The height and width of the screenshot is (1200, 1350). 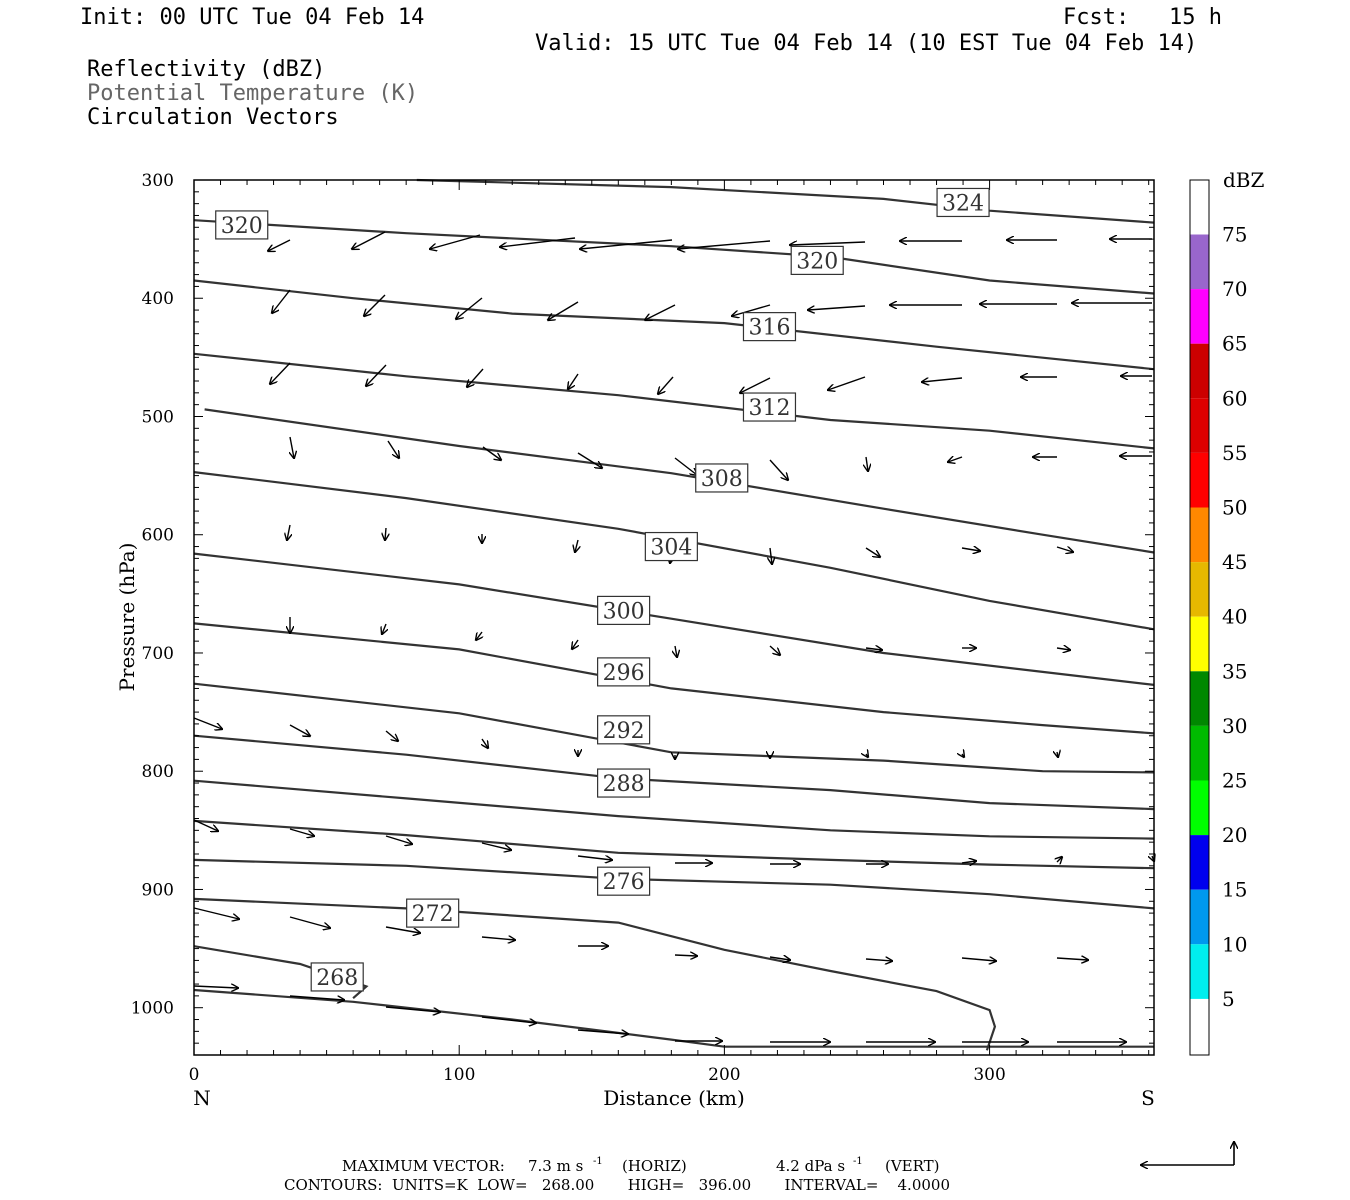 I want to click on contour-label: 304, so click(x=671, y=548).